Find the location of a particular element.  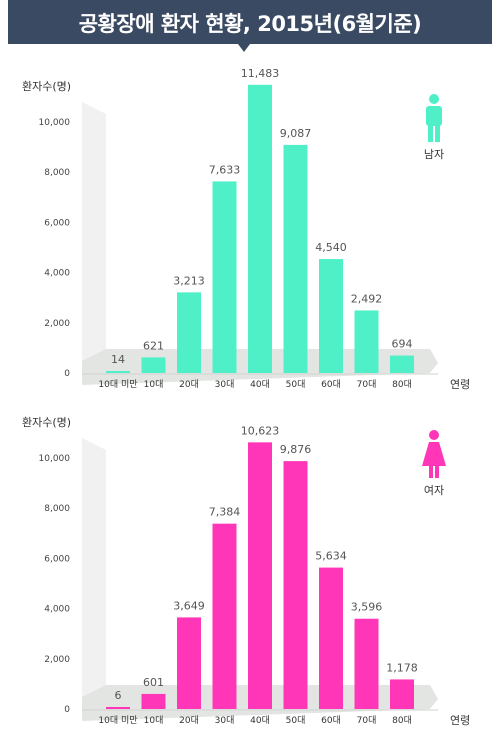

data-label: 3,596 is located at coordinates (367, 607).